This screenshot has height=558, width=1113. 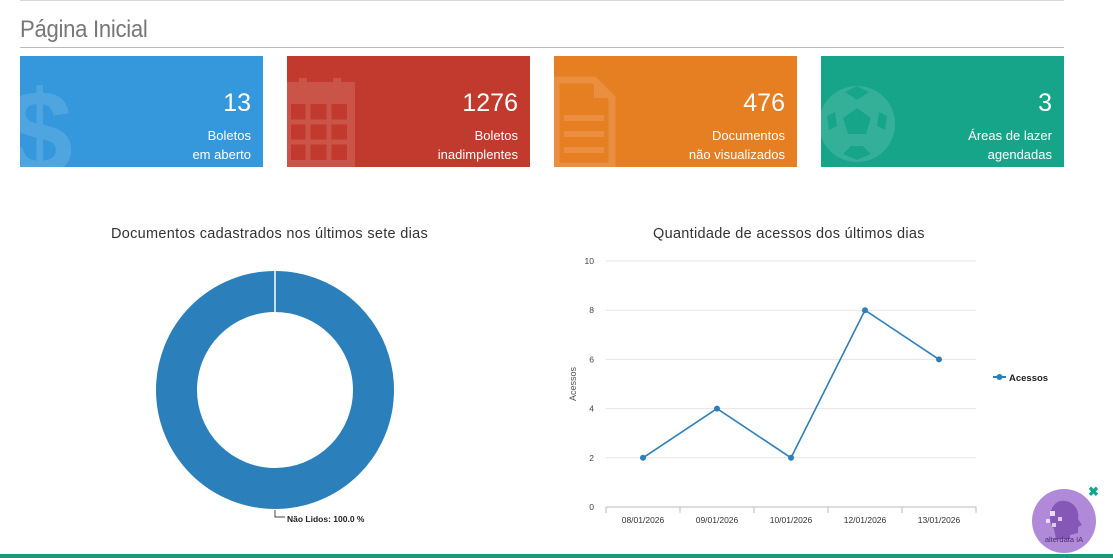 What do you see at coordinates (591, 359) in the screenshot?
I see `y-tick-label: 6` at bounding box center [591, 359].